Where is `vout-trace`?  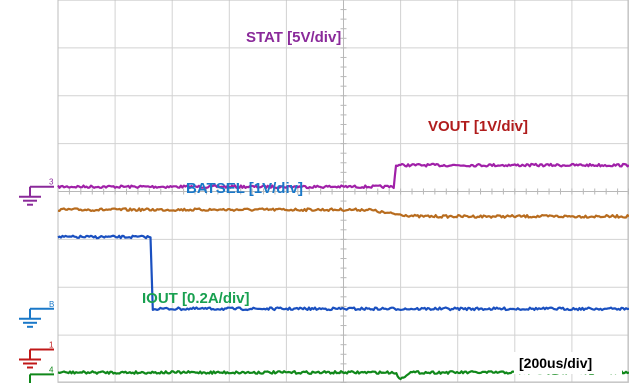
vout-trace is located at coordinates (343, 213).